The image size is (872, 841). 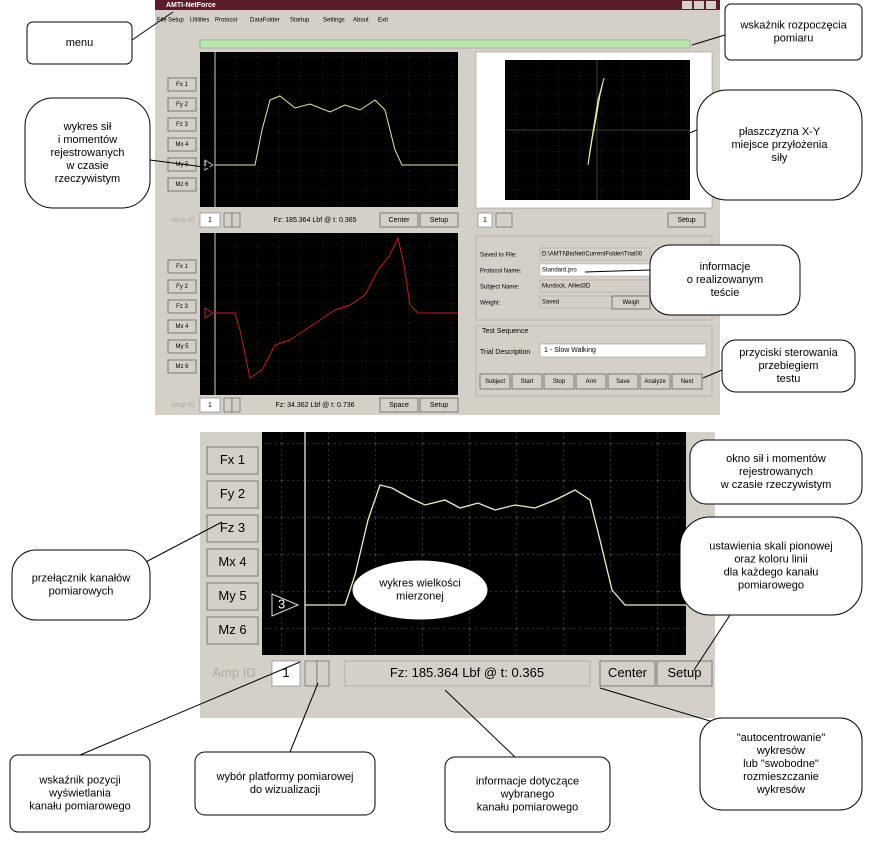 I want to click on menu-item: Utilities, so click(x=199, y=21).